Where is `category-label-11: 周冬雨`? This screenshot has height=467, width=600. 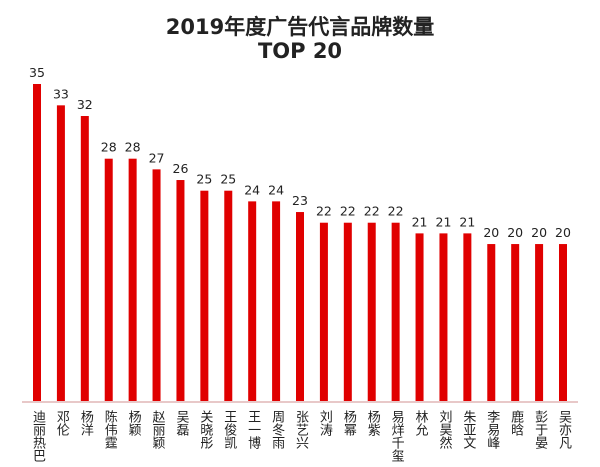
category-label-11: 周冬雨 is located at coordinates (277, 429).